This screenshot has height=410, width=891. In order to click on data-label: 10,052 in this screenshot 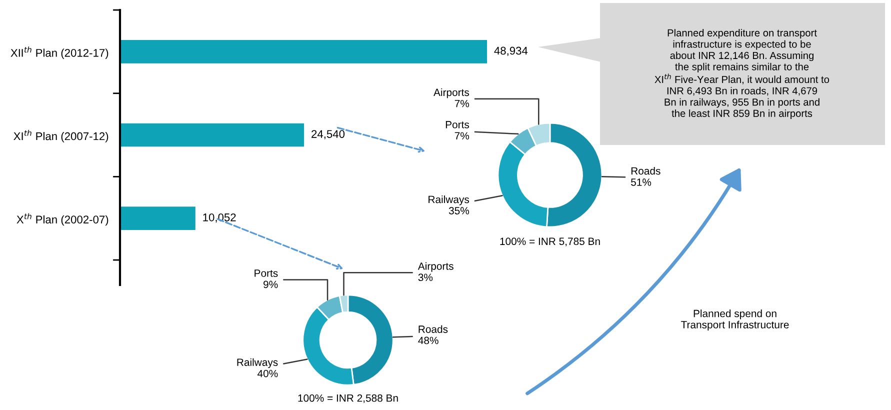, I will do `click(219, 218)`.